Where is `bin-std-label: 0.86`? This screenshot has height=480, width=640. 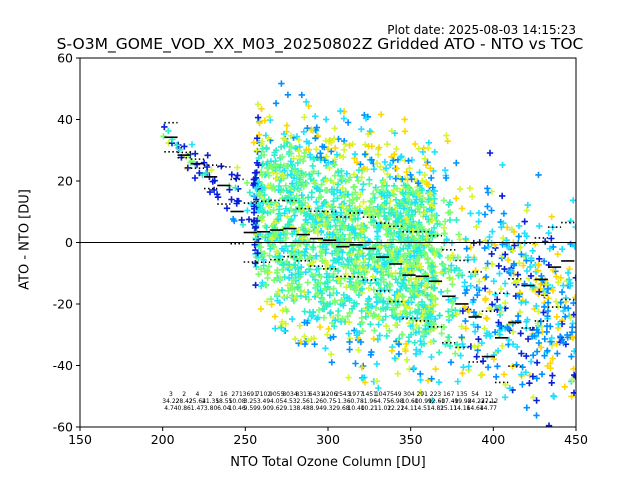 bin-std-label: 0.86 is located at coordinates (185, 408).